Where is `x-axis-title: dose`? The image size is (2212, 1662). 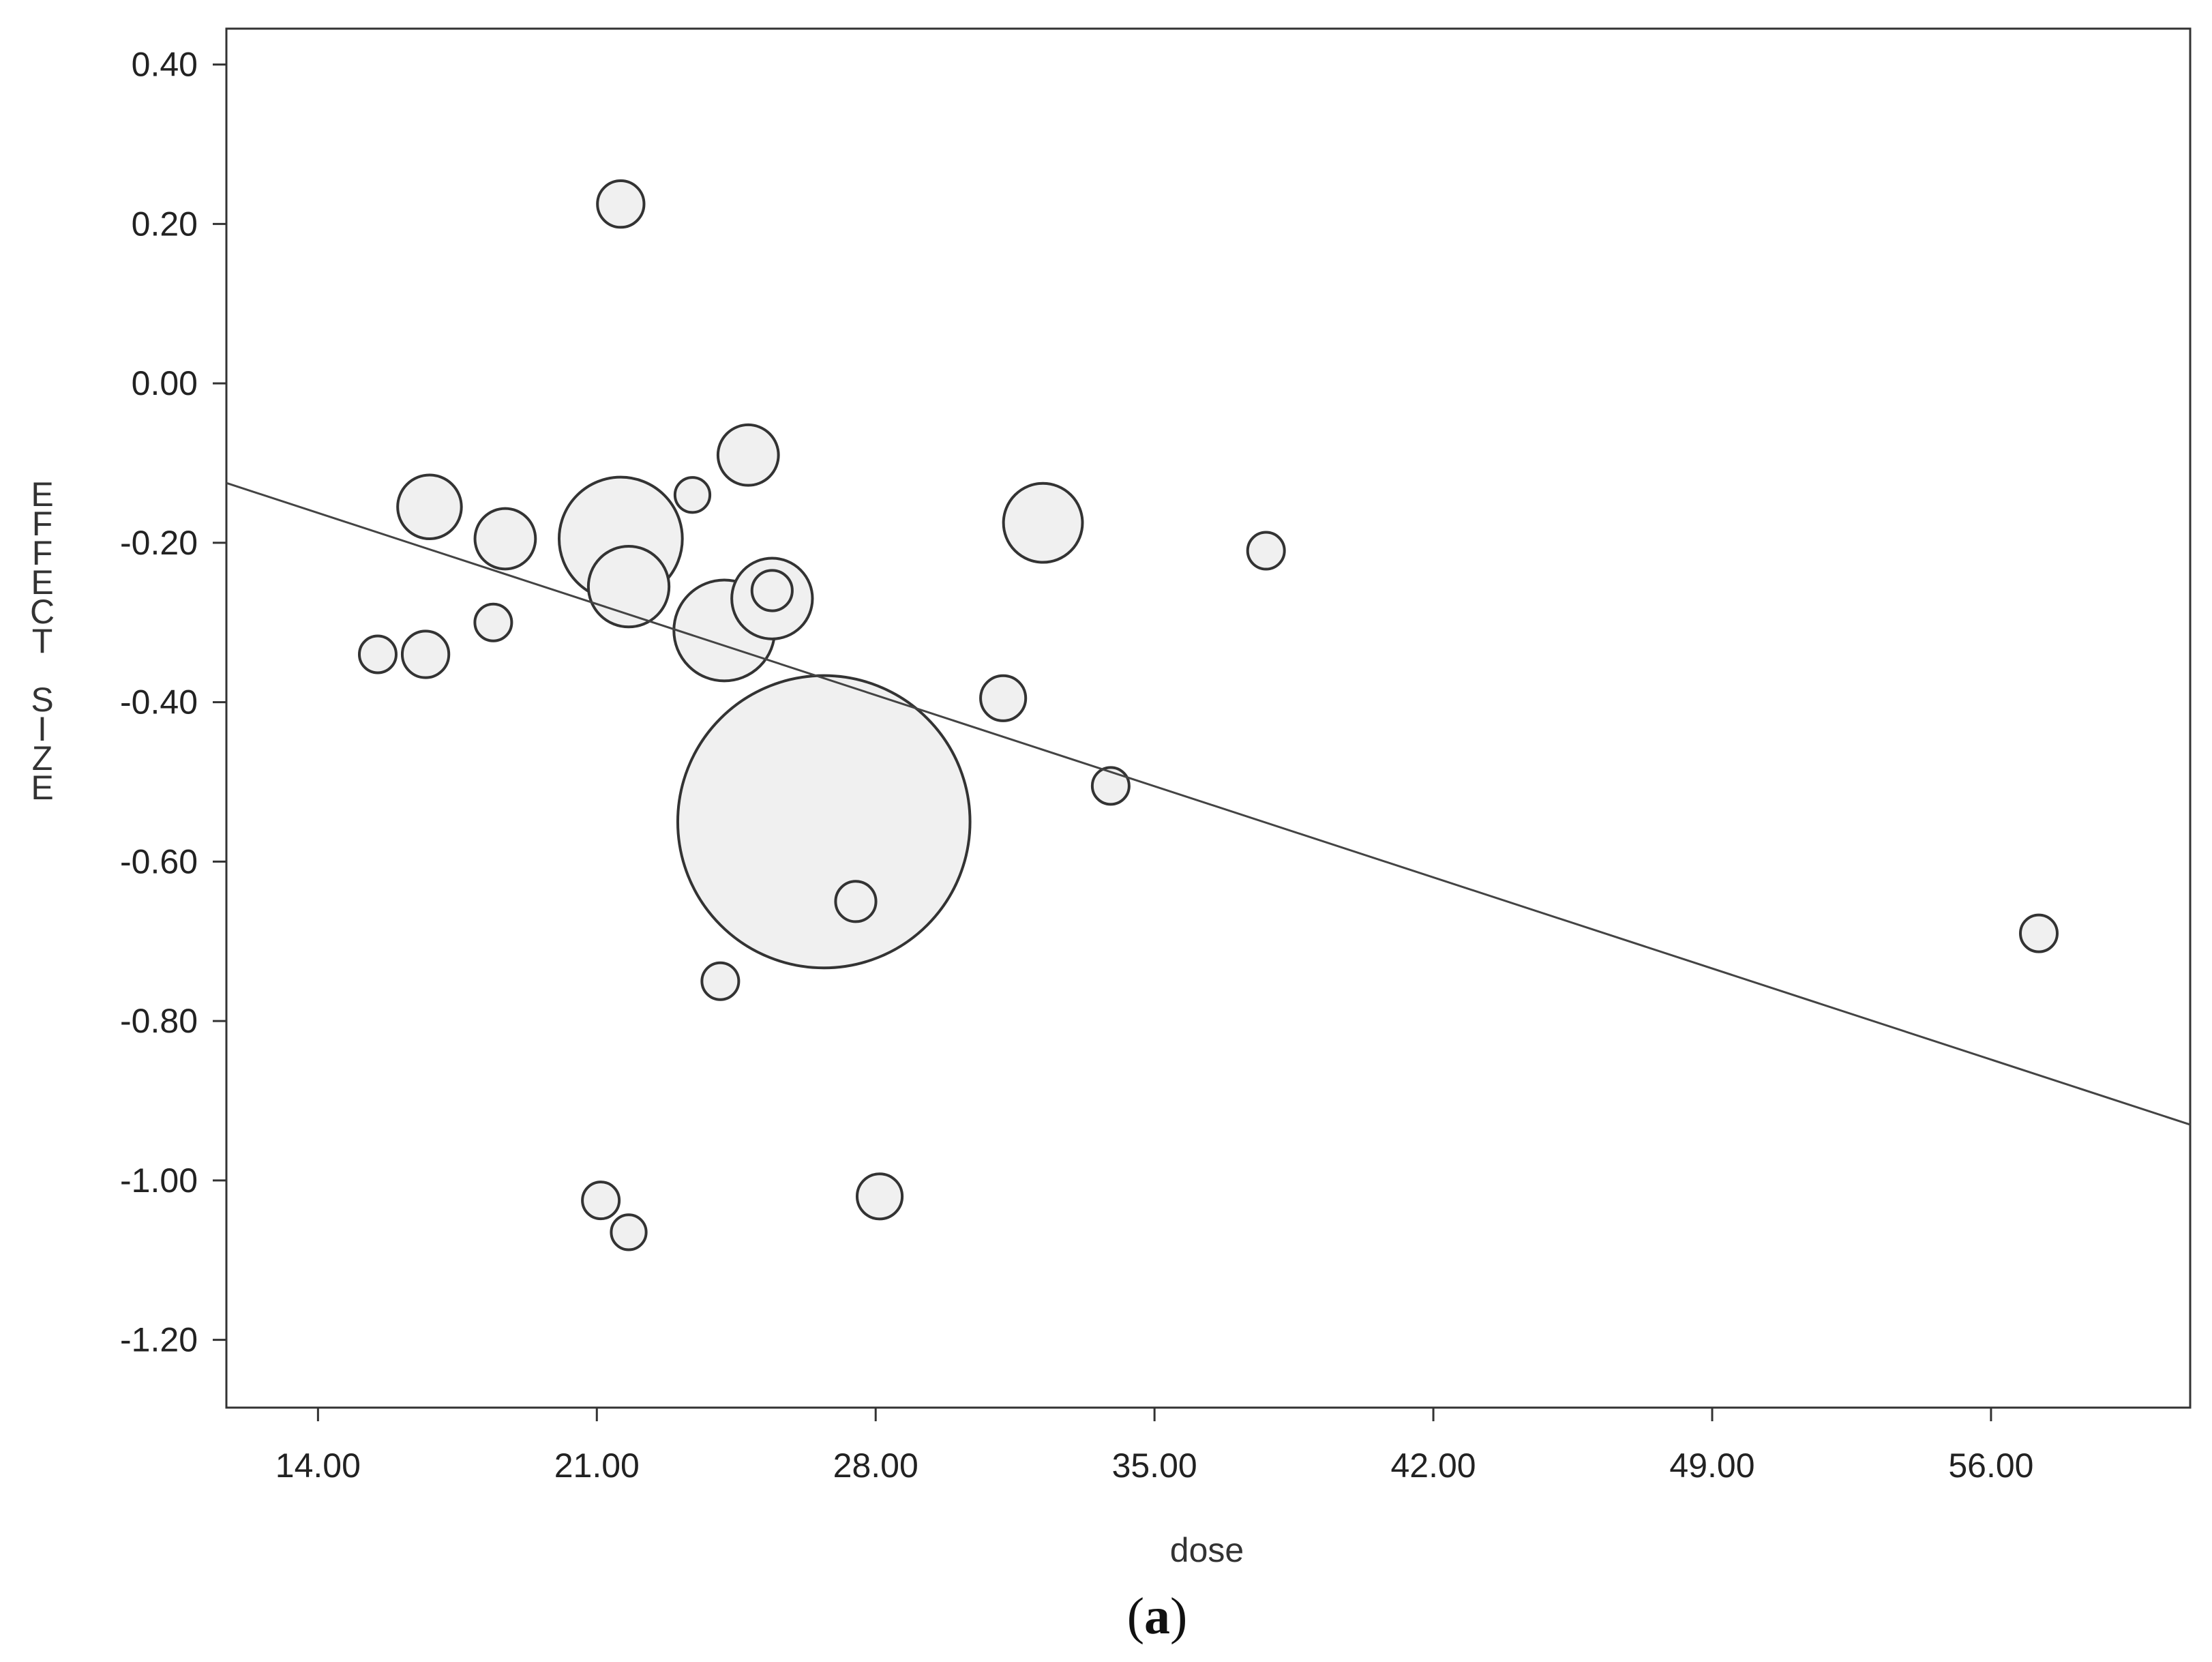
x-axis-title: dose is located at coordinates (1207, 1550).